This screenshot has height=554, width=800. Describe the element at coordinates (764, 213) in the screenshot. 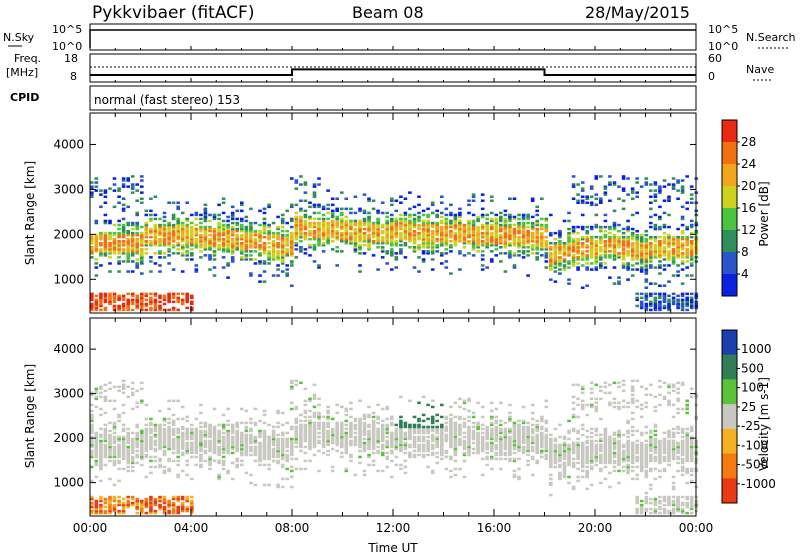

I see `power-colorbar-label: Power [dB]` at that location.